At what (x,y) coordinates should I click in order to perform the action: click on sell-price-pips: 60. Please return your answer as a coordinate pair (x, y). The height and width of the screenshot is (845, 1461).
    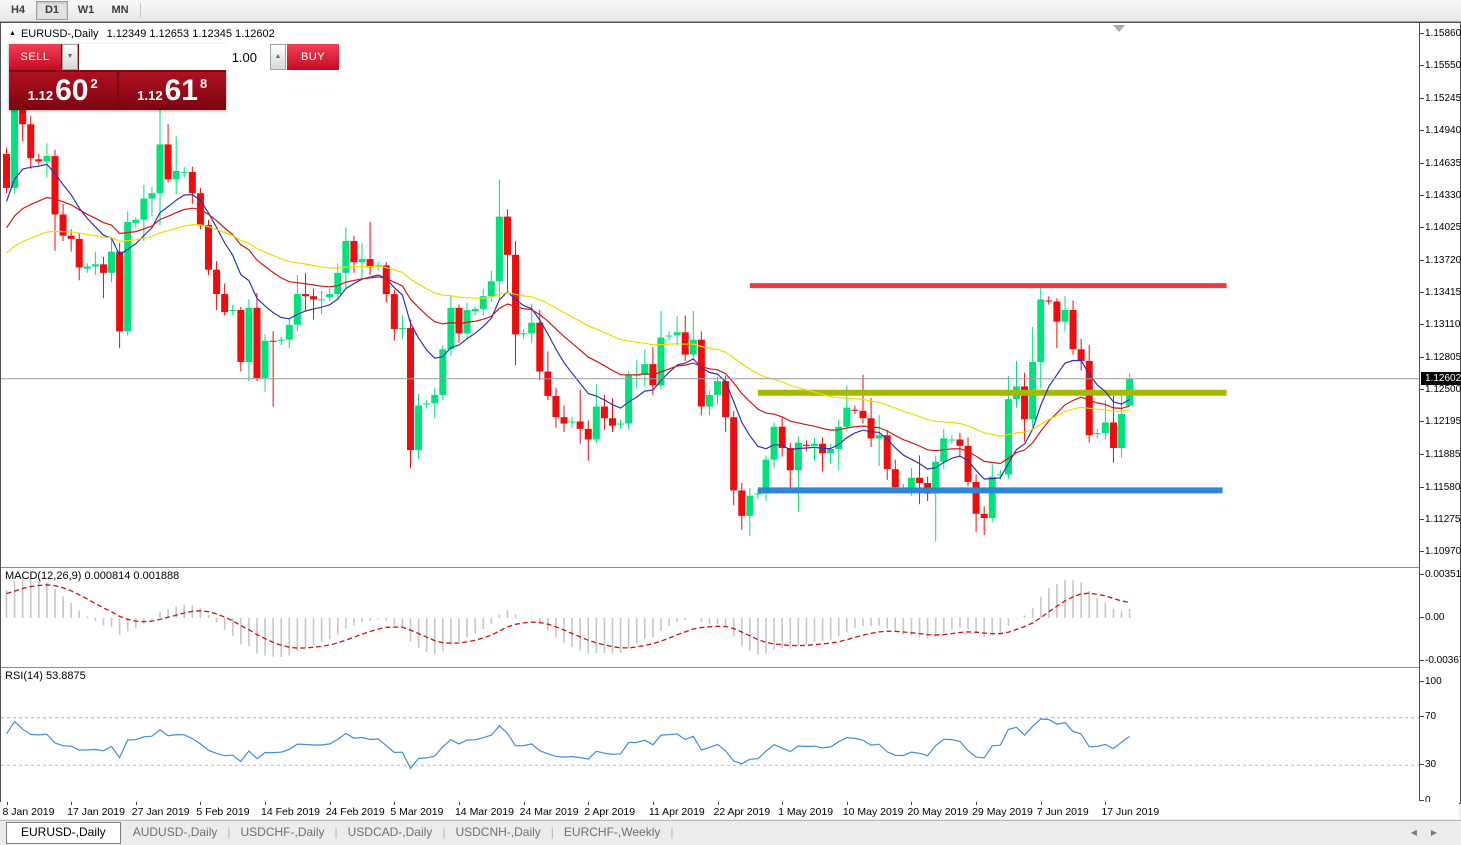
    Looking at the image, I should click on (72, 90).